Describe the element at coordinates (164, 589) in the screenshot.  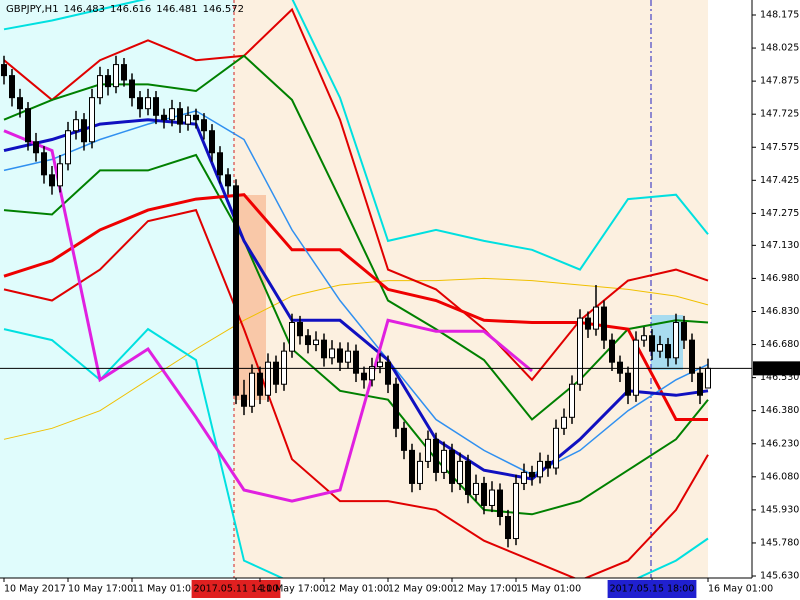
I see `x-tick-label: 11 May 01:00` at that location.